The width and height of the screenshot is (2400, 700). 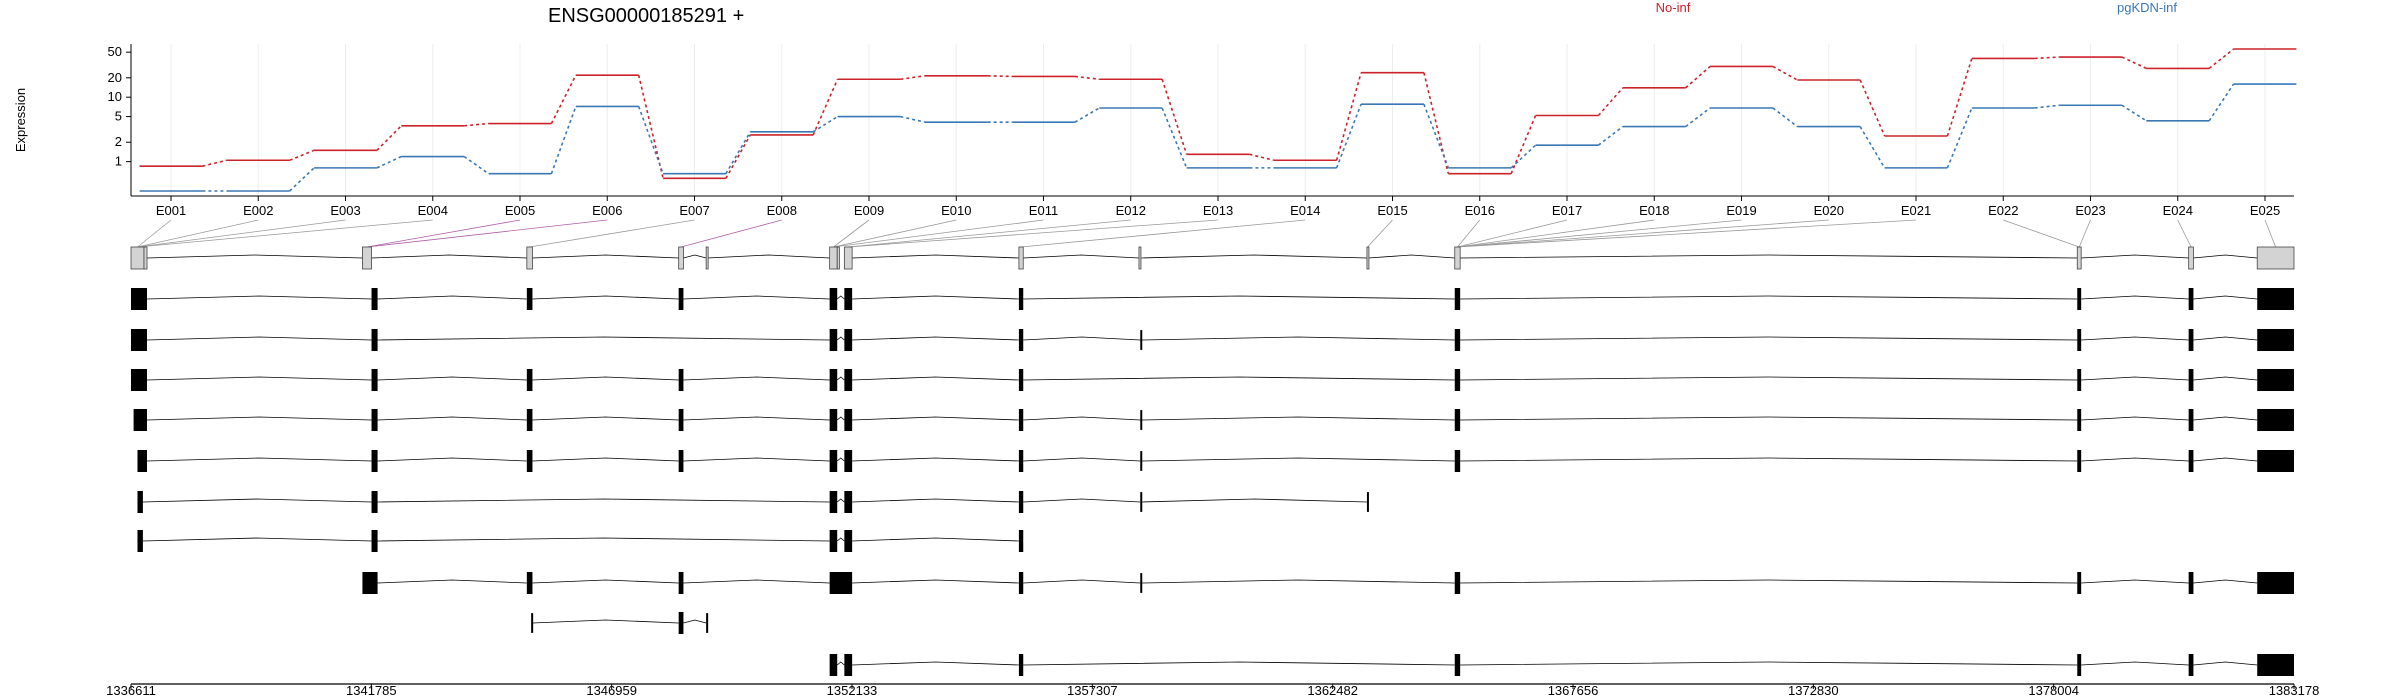 What do you see at coordinates (1206, 233) in the screenshot?
I see `exon-connector-lines` at bounding box center [1206, 233].